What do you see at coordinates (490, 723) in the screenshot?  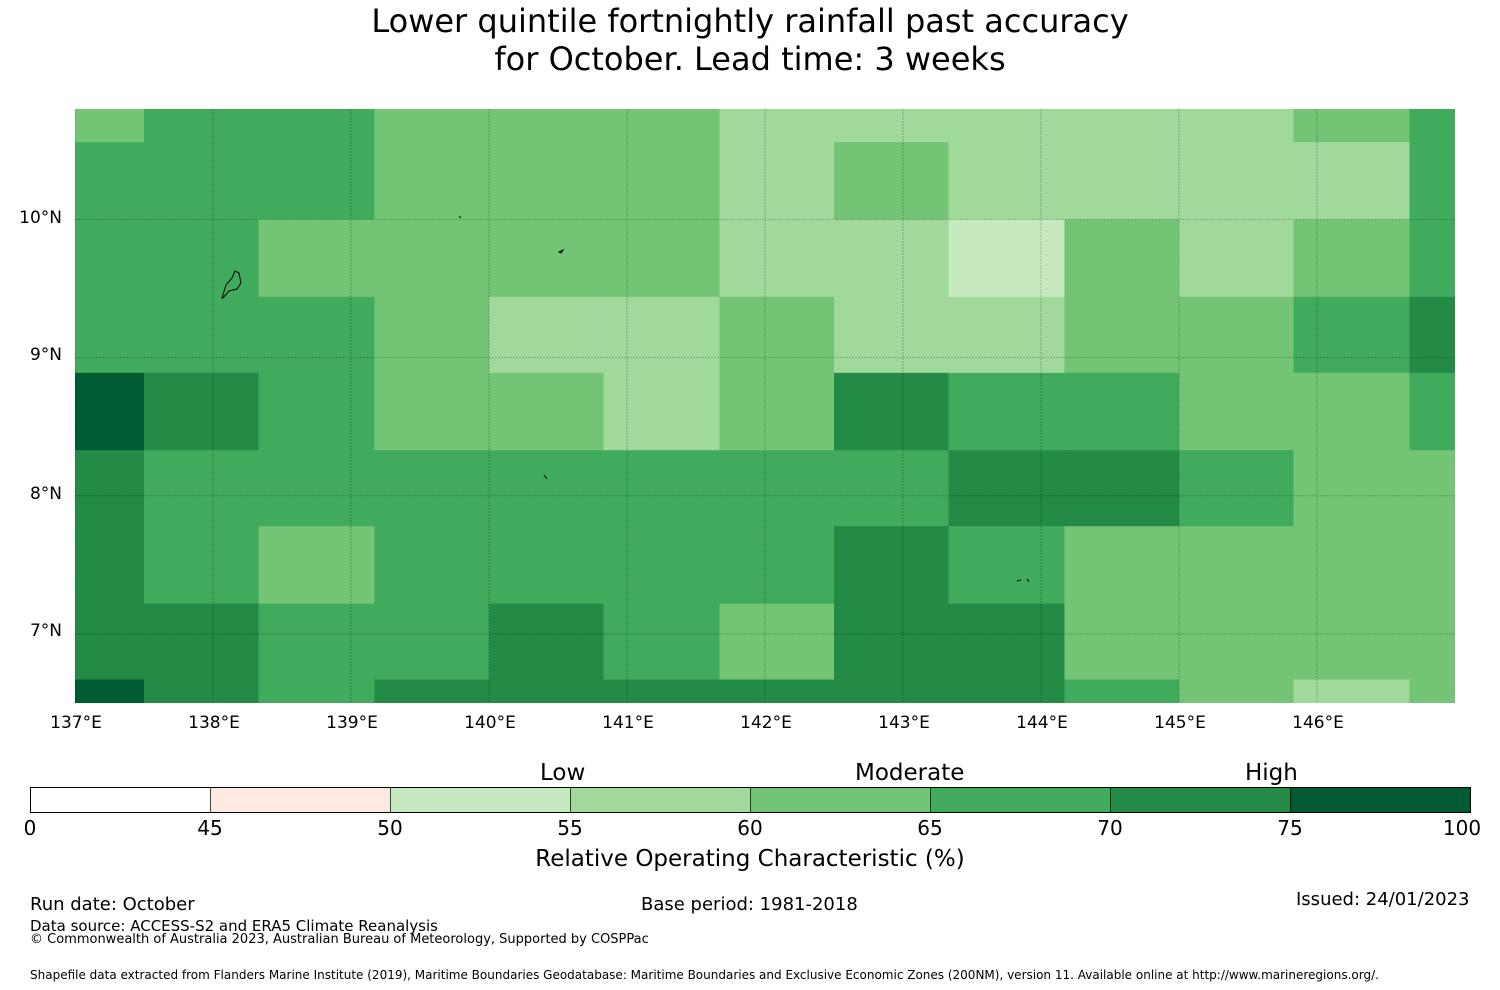 I see `lon-tick-label: 140°E` at bounding box center [490, 723].